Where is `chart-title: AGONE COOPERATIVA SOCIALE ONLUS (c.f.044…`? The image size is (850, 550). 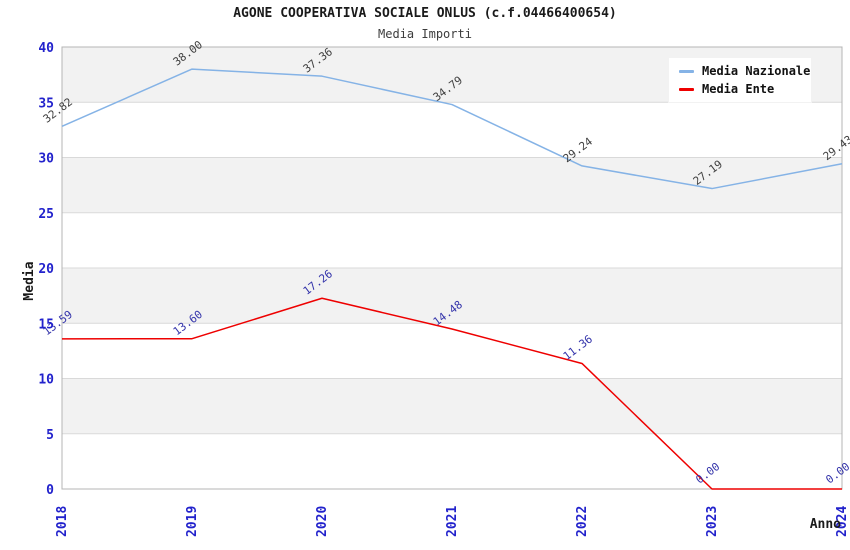 chart-title: AGONE COOPERATIVA SOCIALE ONLUS (c.f.044… is located at coordinates (425, 13).